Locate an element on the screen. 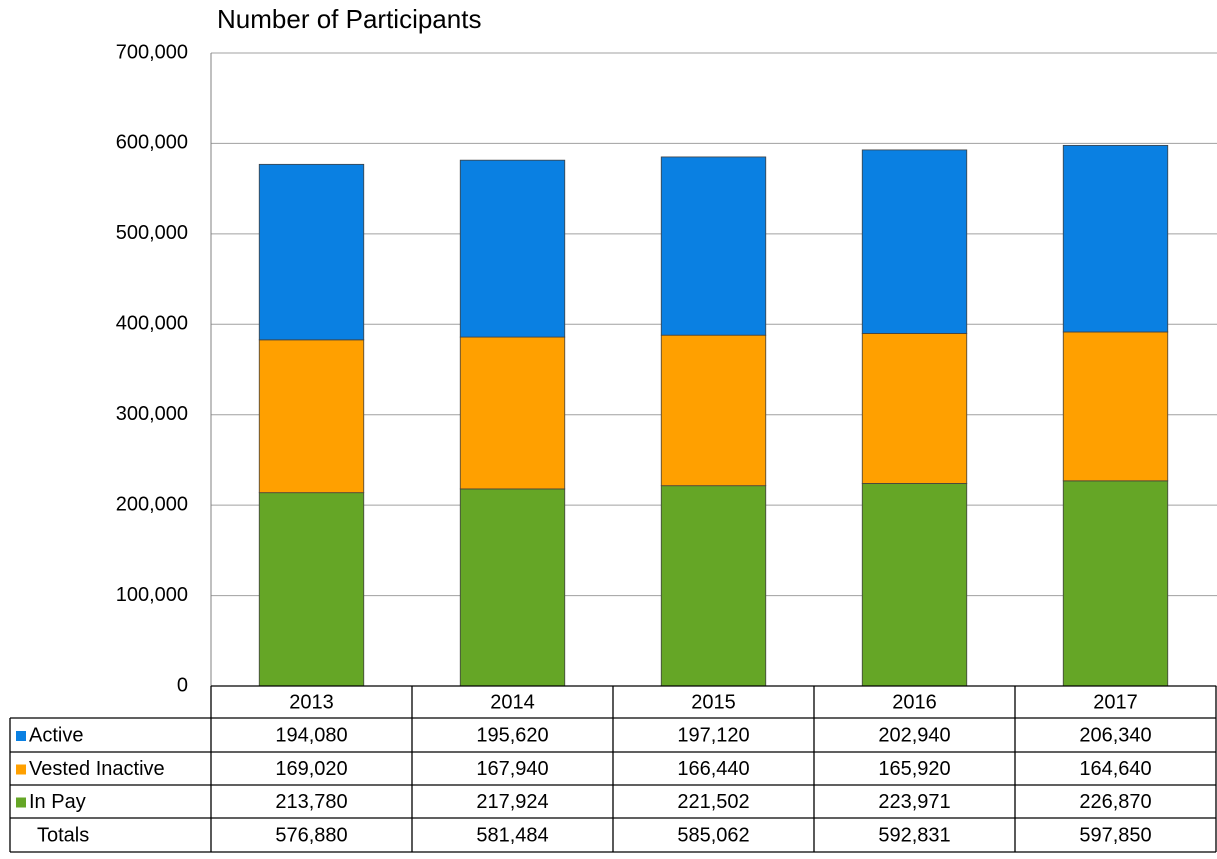 The width and height of the screenshot is (1217, 859). x-tick-label: 2016 is located at coordinates (914, 702).